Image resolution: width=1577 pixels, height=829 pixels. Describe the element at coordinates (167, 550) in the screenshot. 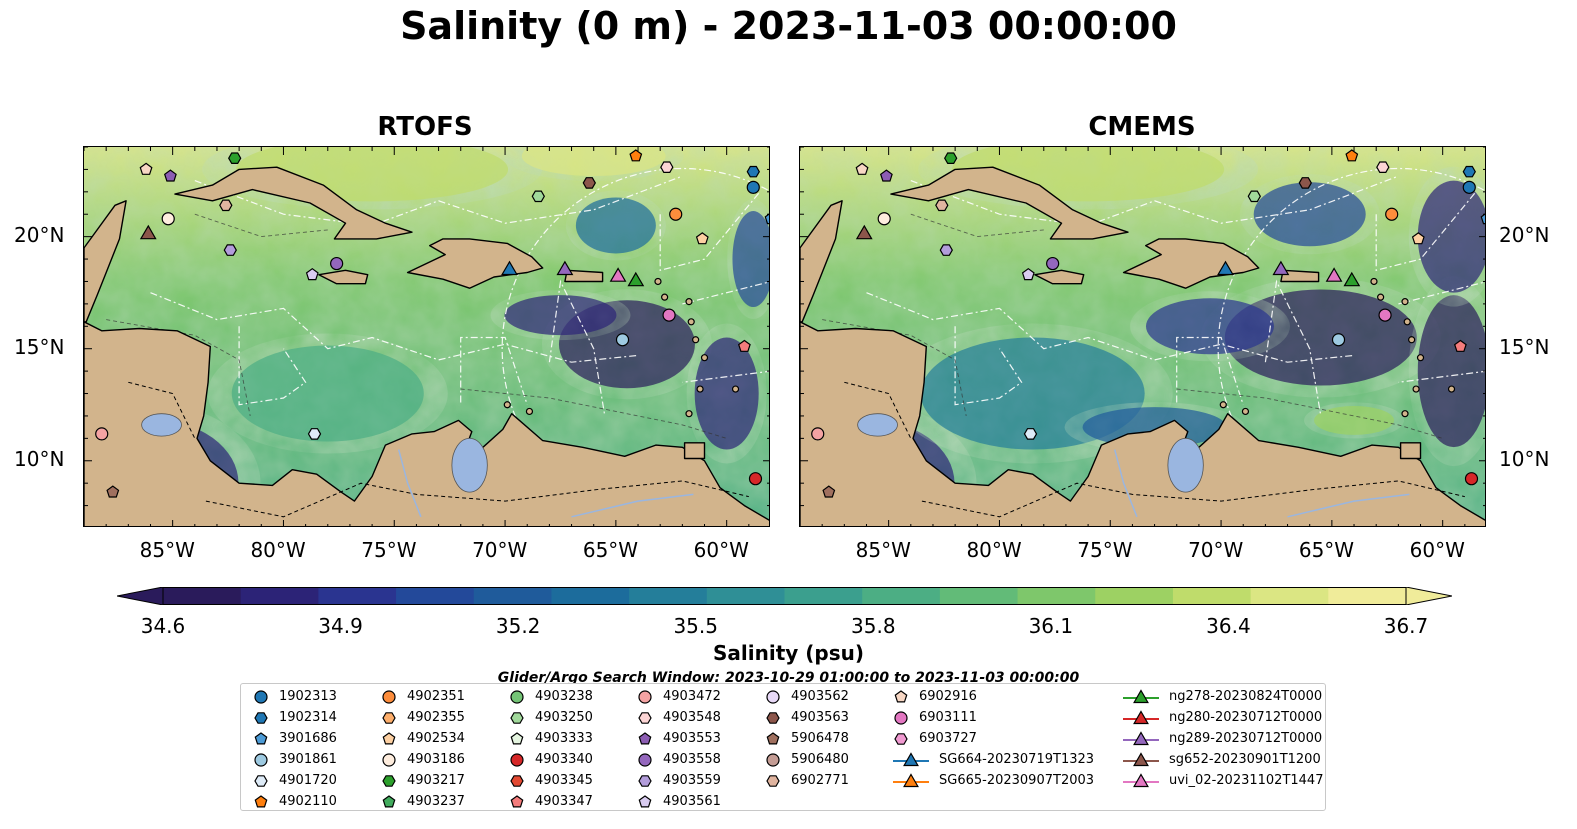

I see `lon-tick-label: 85°W` at that location.